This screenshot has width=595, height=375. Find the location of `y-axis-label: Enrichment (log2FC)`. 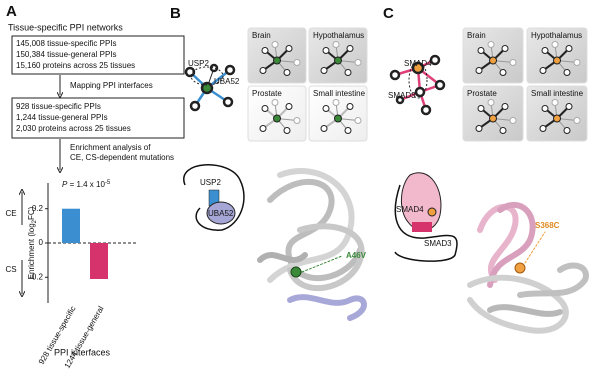

y-axis-label: Enrichment (log2FC) is located at coordinates (32, 242).